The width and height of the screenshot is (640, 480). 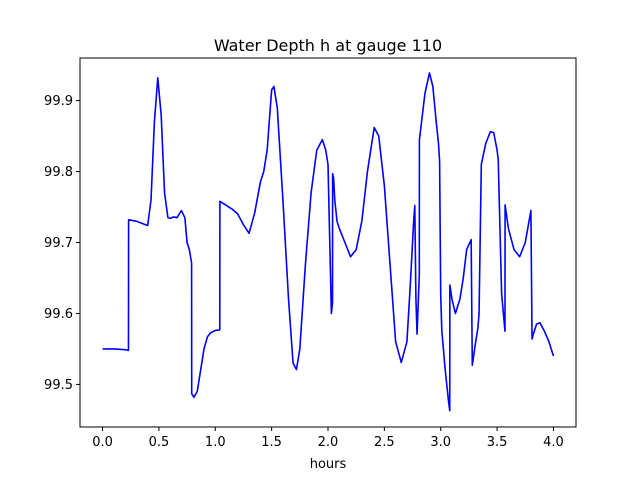 I want to click on y-tick-label: 99.7, so click(x=58, y=243).